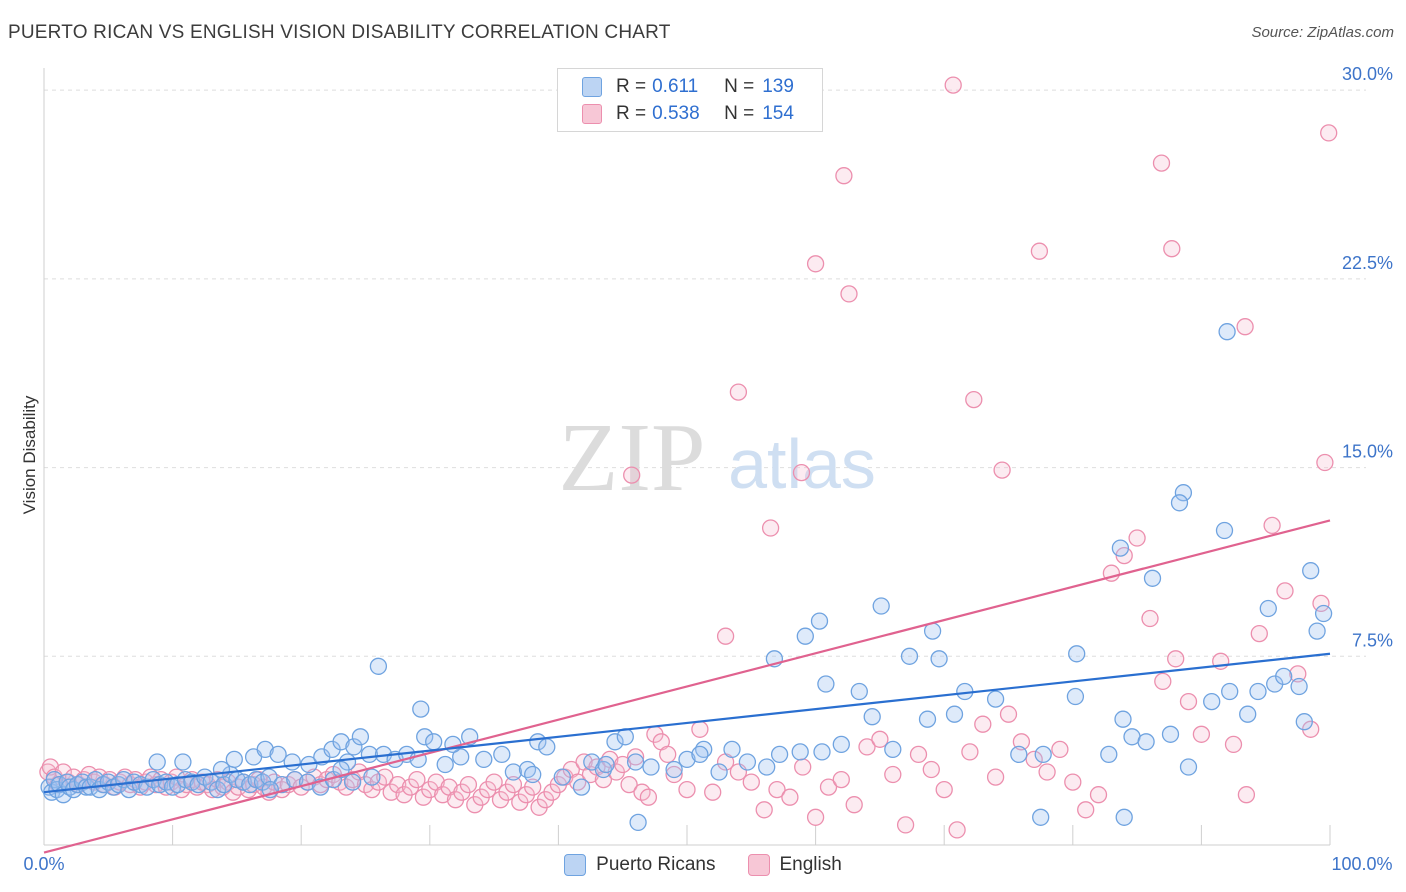 The image size is (1406, 892). Describe the element at coordinates (717, 458) in the screenshot. I see `watermark: ZIP atlas` at that location.